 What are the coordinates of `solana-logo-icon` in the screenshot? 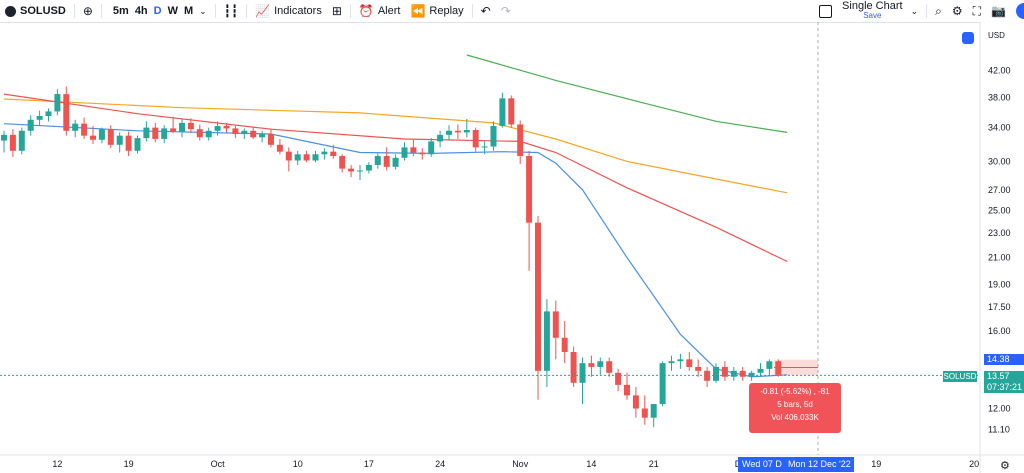 It's located at (10, 11).